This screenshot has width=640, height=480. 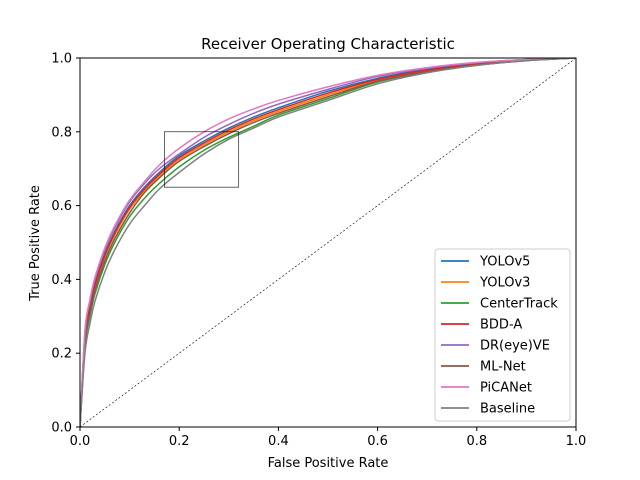 I want to click on legend-frame, so click(x=502, y=335).